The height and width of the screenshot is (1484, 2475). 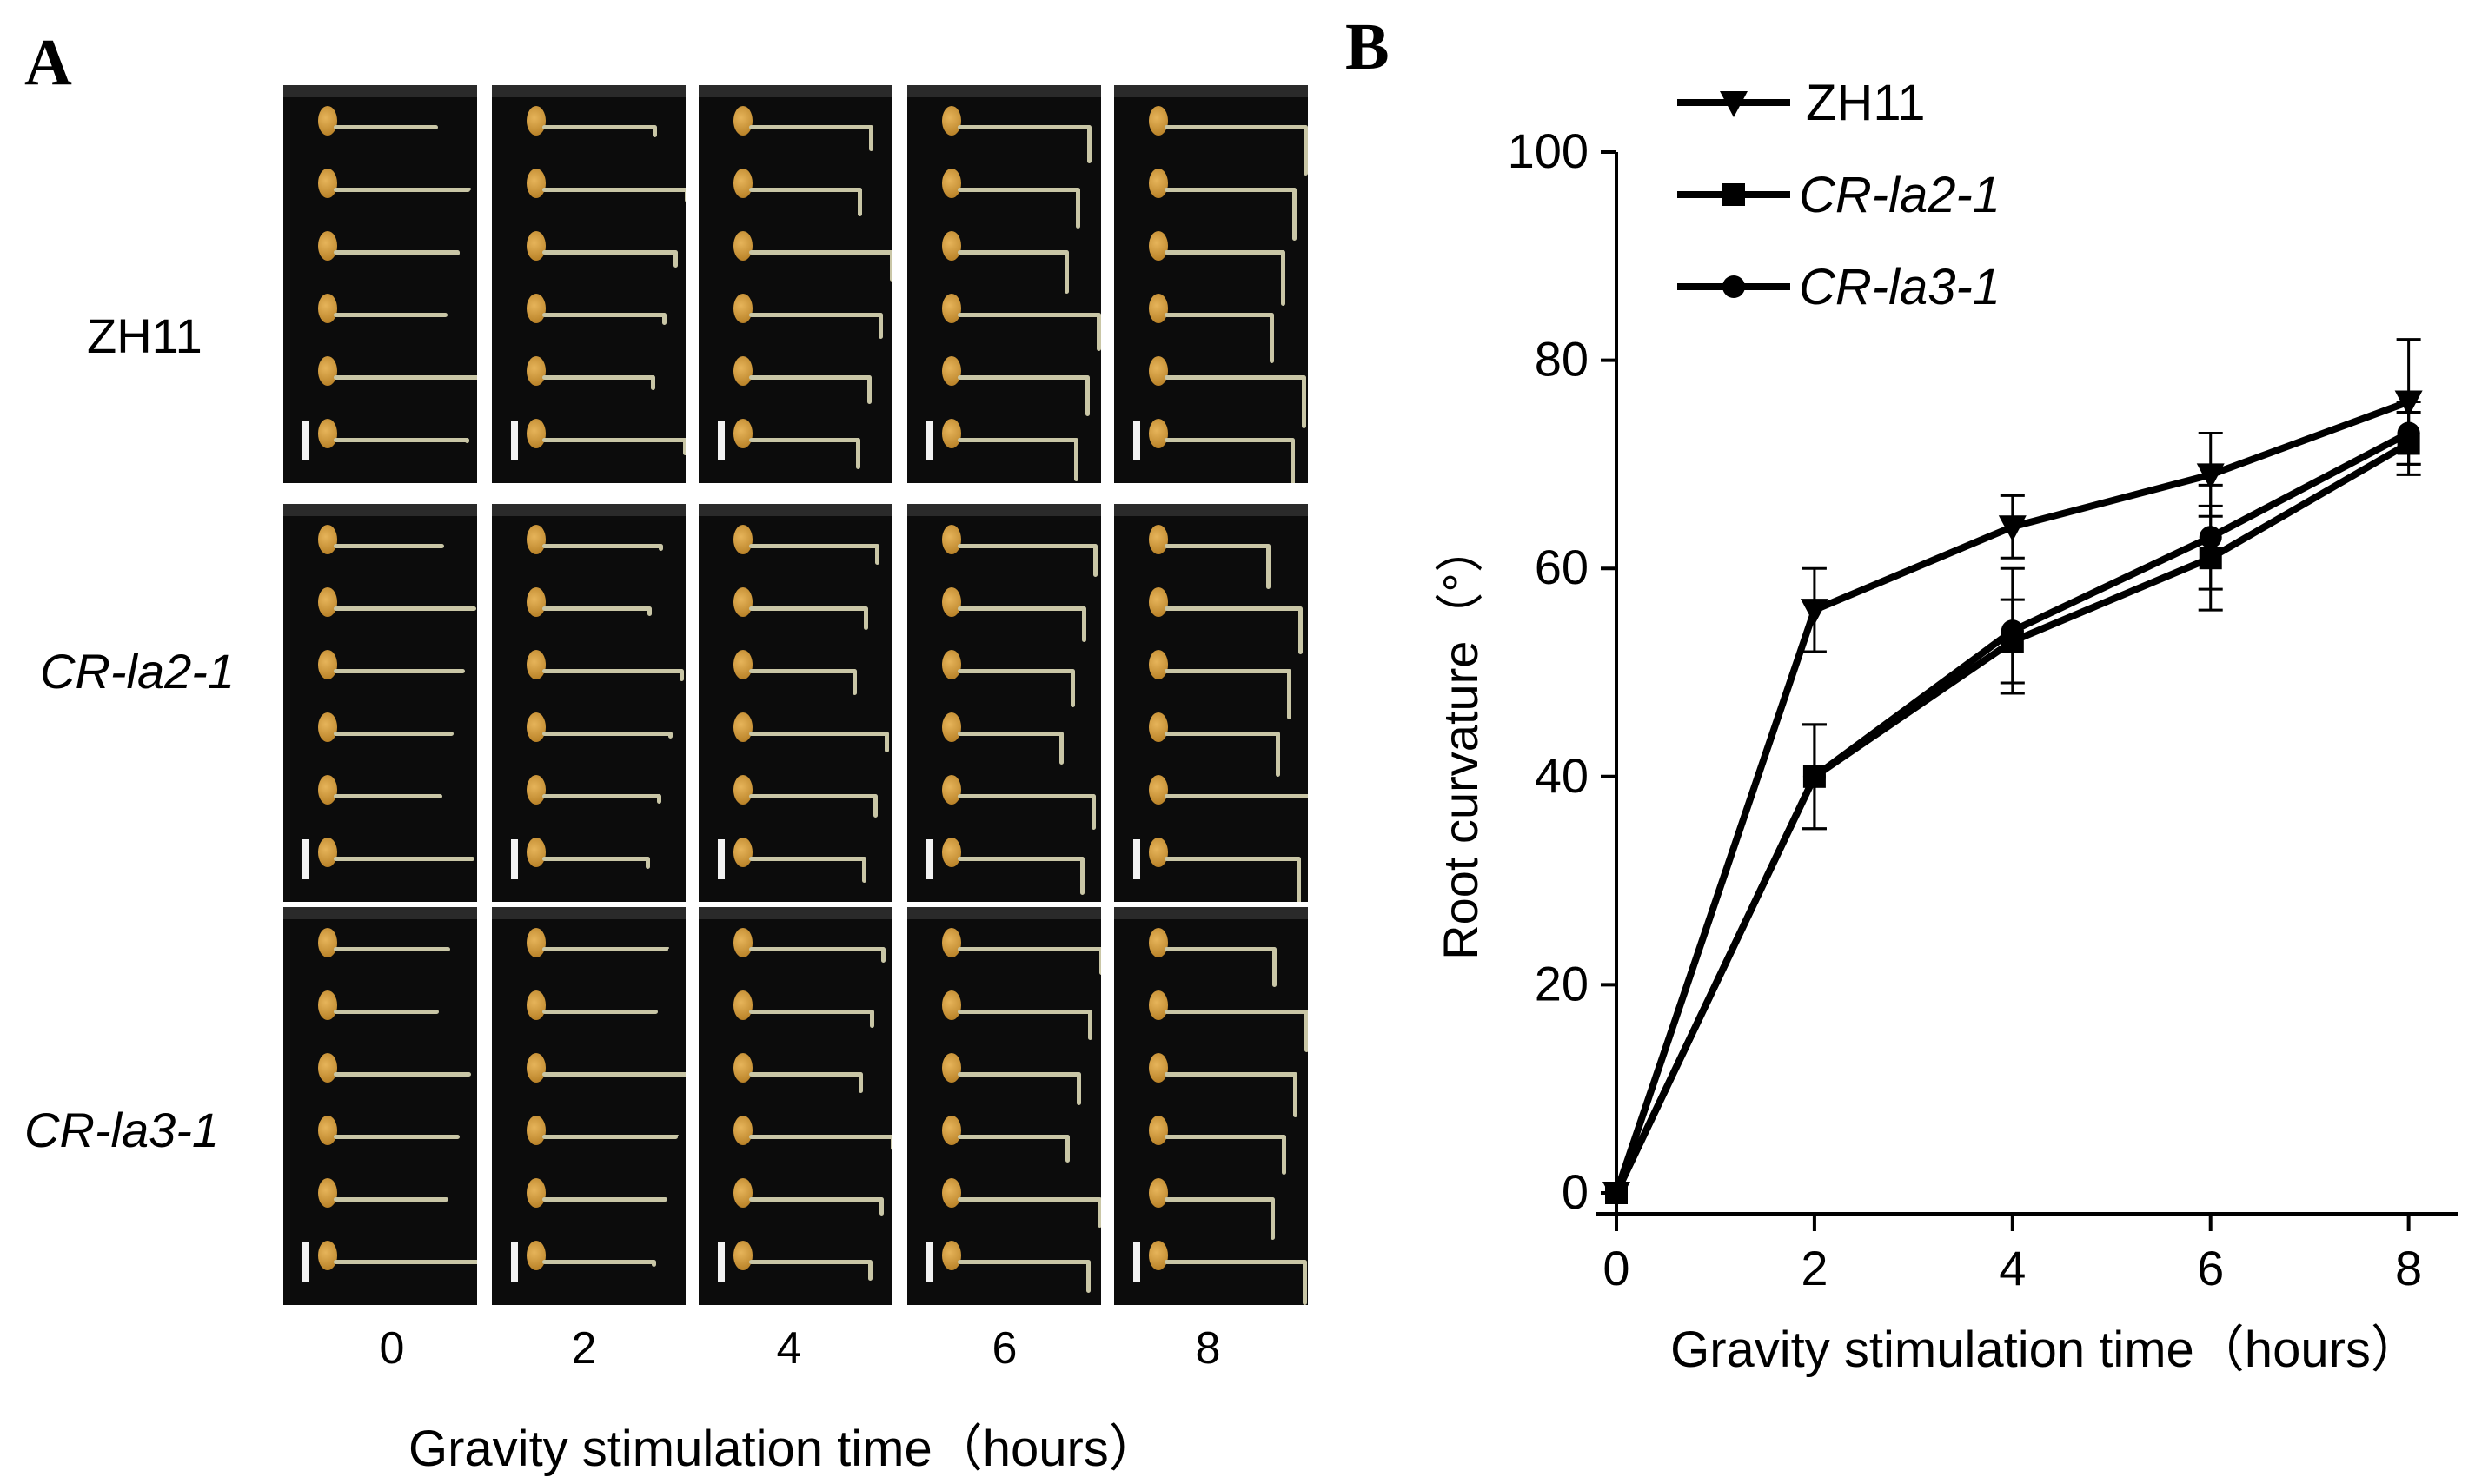 I want to click on seedling-photo-r1-c3, so click(x=796, y=284).